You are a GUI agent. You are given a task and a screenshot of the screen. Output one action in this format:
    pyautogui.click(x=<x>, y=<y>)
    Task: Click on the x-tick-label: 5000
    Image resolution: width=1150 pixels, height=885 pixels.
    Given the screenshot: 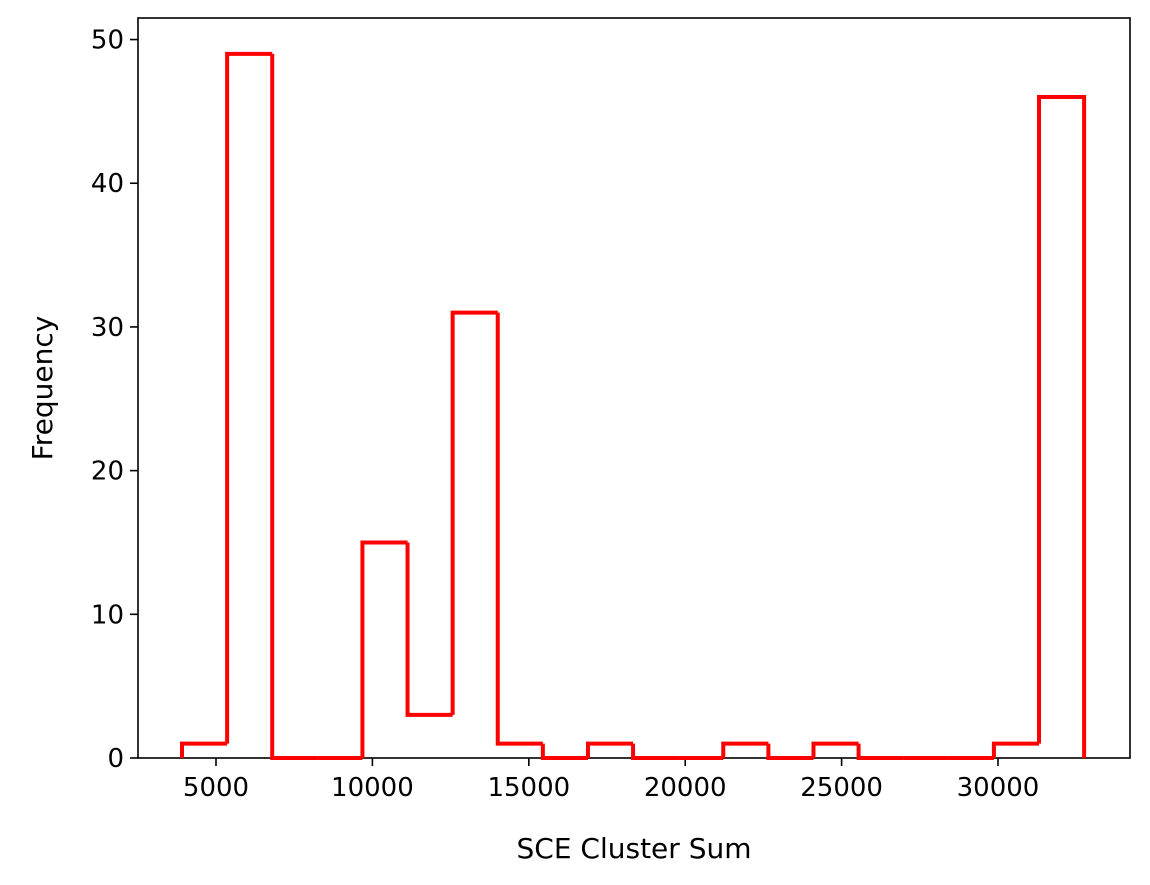 What is the action you would take?
    pyautogui.click(x=216, y=788)
    